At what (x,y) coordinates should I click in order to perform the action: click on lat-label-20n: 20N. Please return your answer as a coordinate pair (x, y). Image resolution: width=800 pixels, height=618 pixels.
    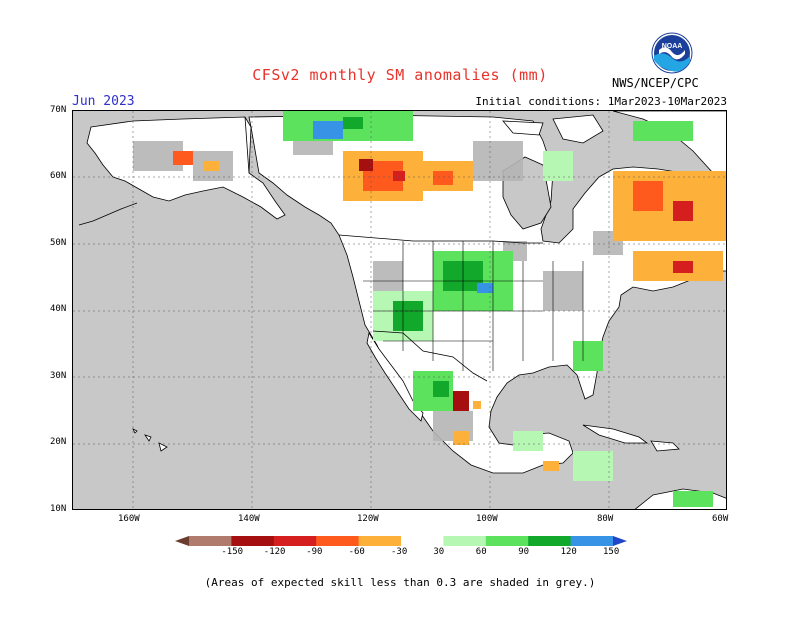
    Looking at the image, I should click on (58, 442).